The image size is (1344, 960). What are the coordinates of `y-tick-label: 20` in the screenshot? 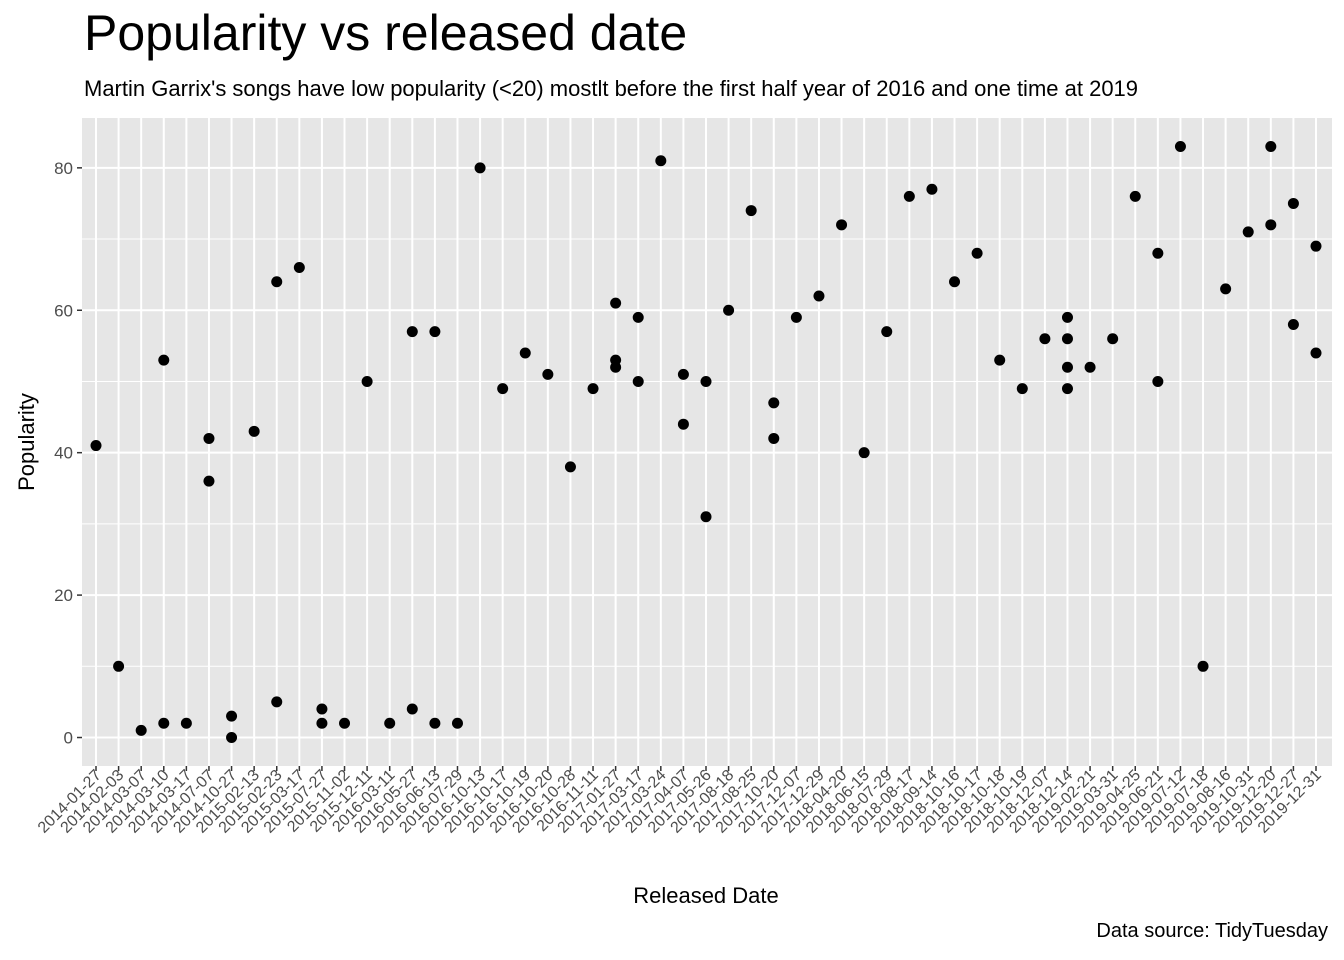 It's located at (63, 595).